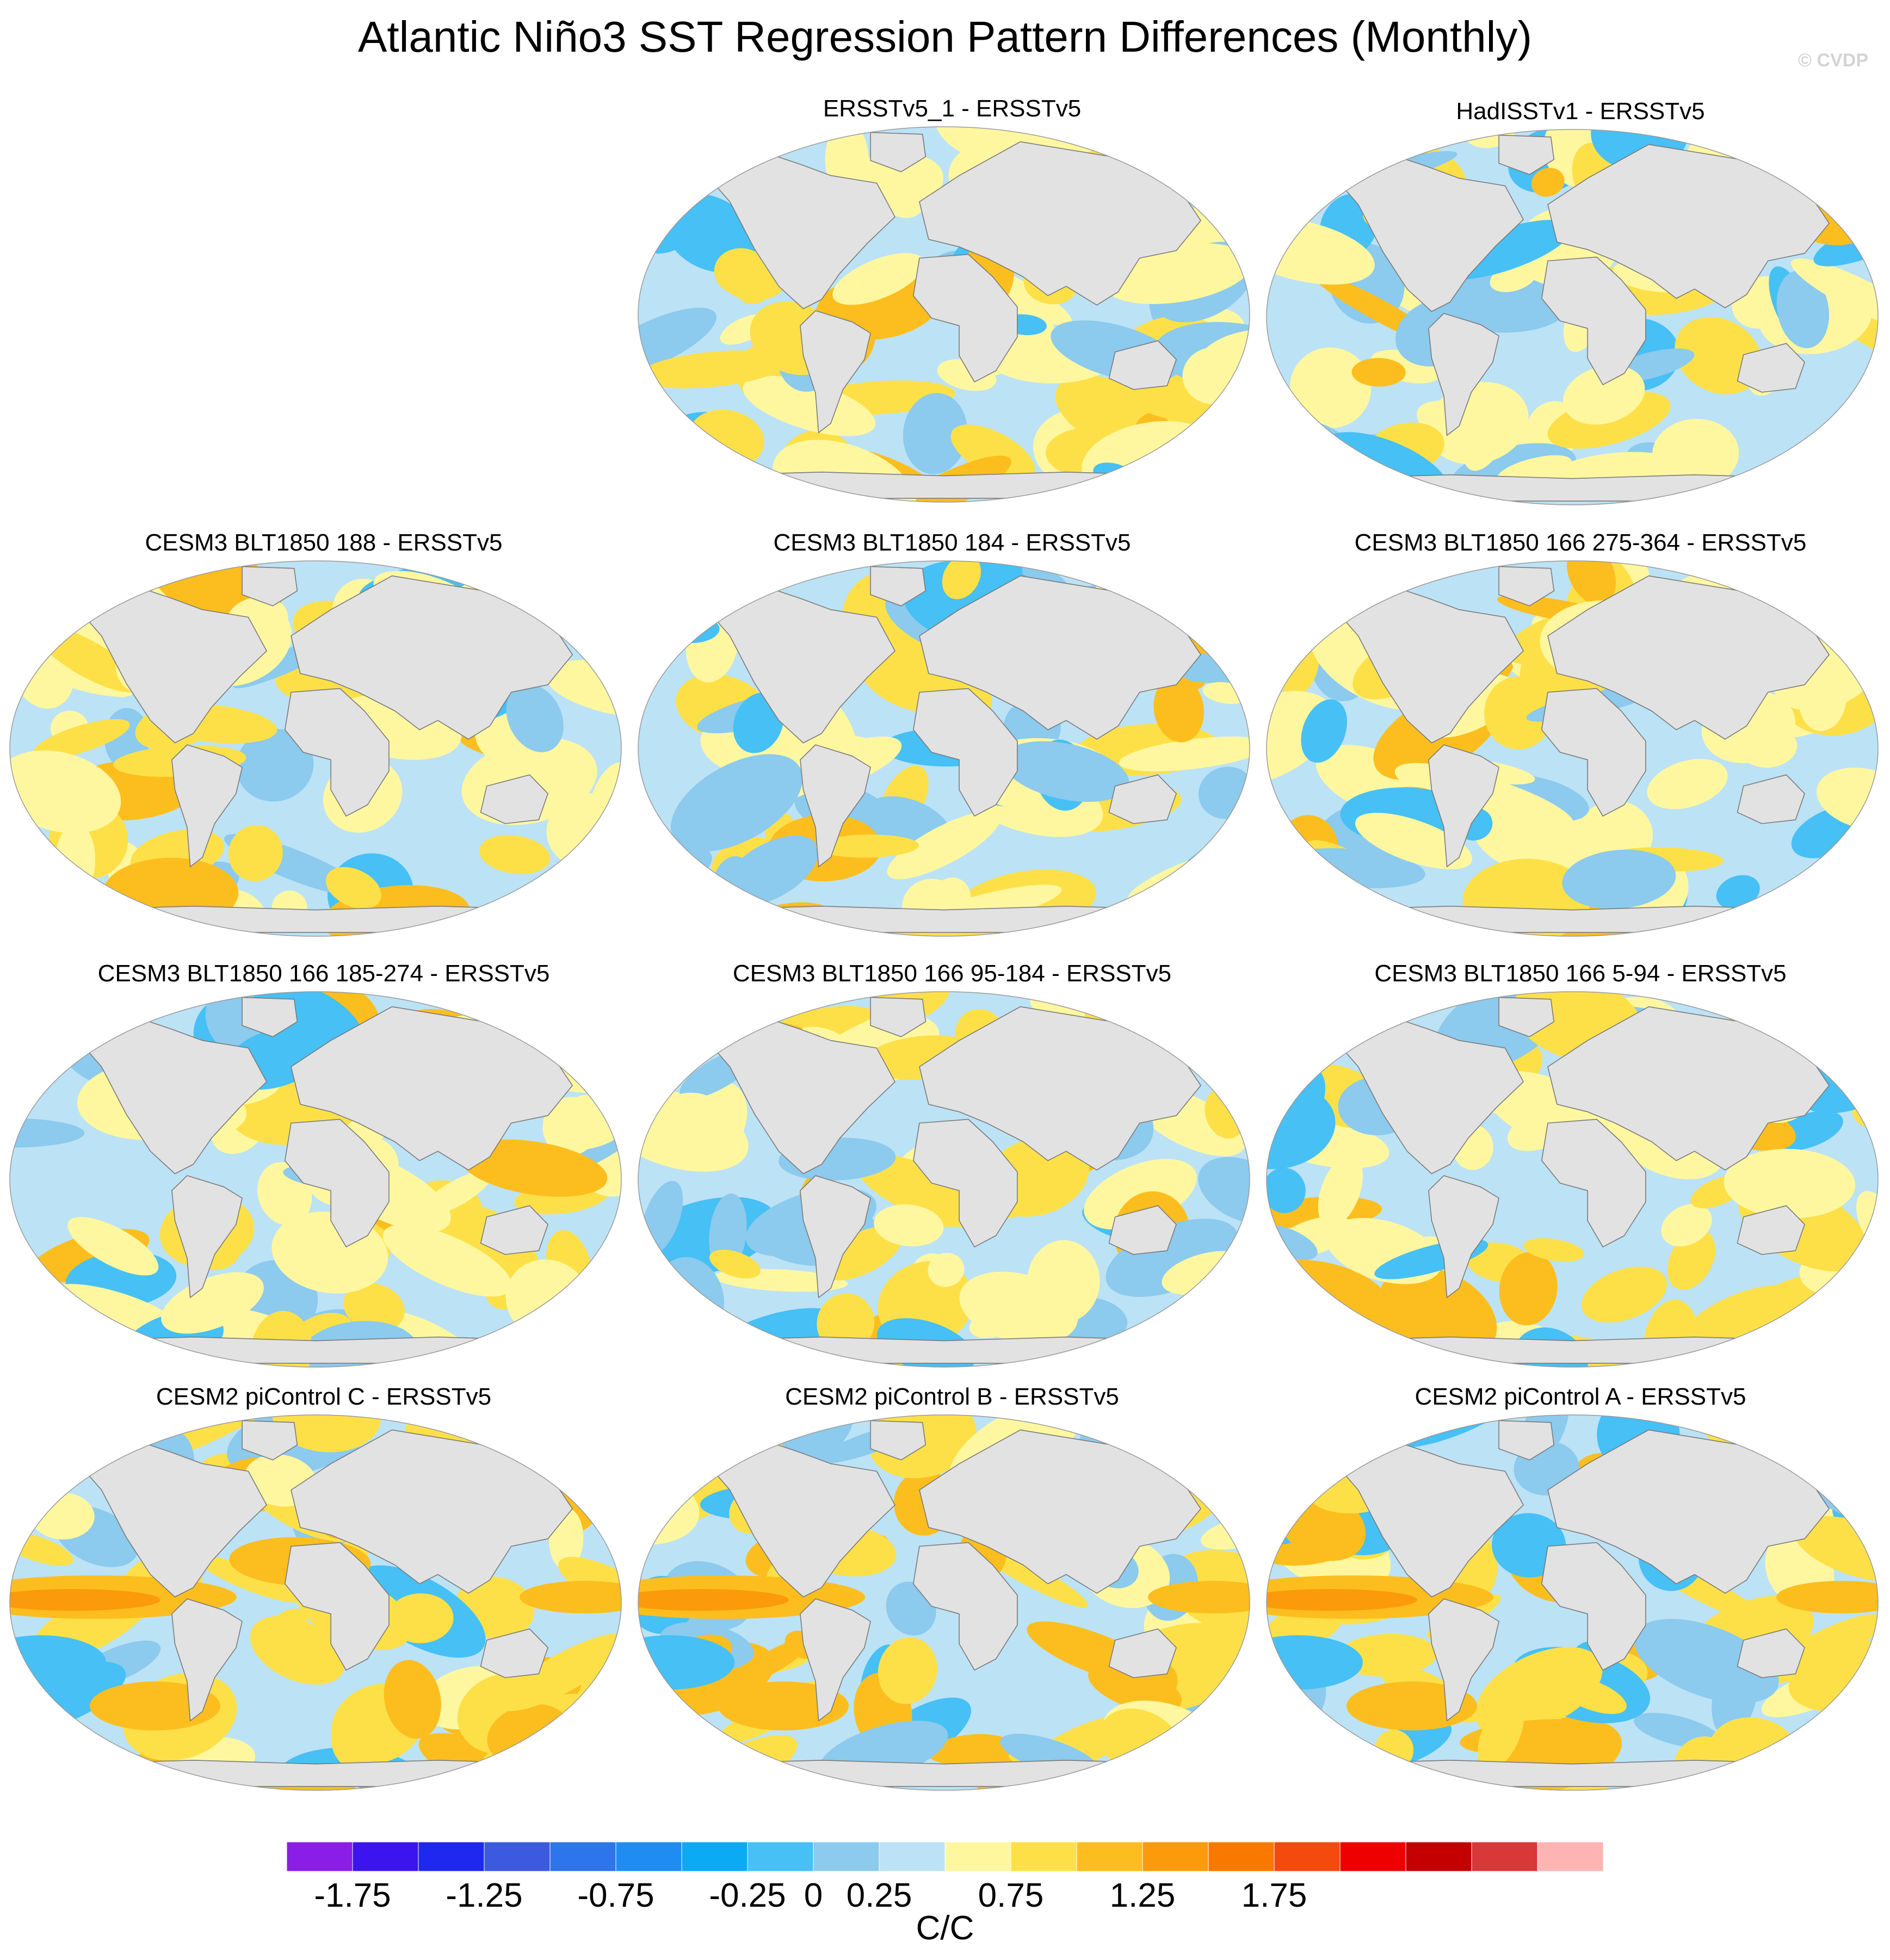  What do you see at coordinates (952, 973) in the screenshot?
I see `panel-title: CESM3 BLT1850 166 95-184 - ERSSTv5` at bounding box center [952, 973].